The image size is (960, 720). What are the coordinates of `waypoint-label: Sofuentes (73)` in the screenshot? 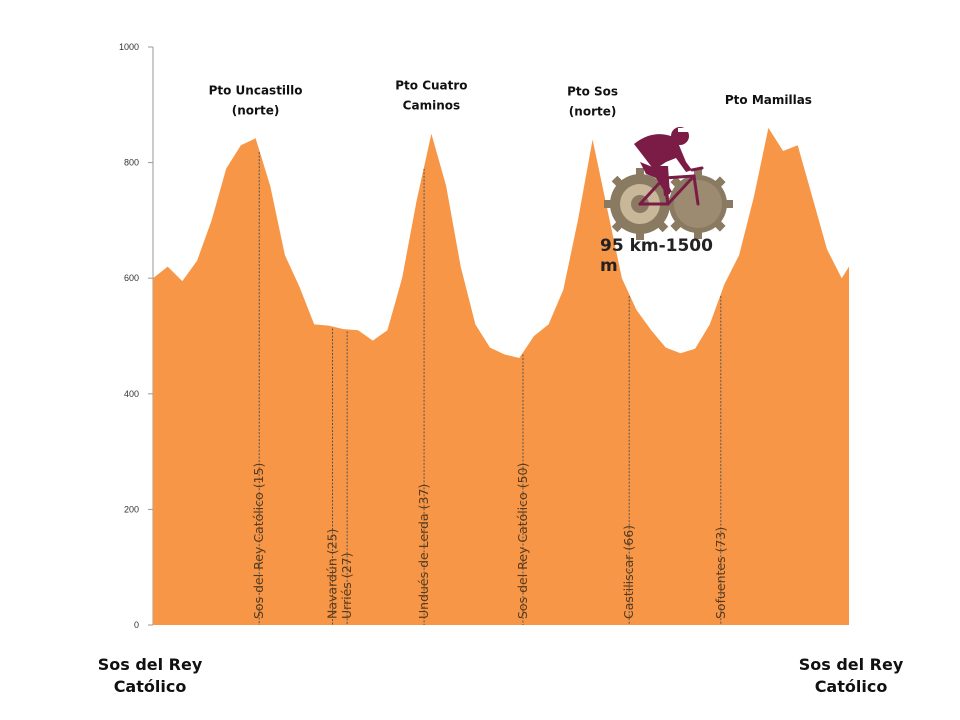 It's located at (720, 573).